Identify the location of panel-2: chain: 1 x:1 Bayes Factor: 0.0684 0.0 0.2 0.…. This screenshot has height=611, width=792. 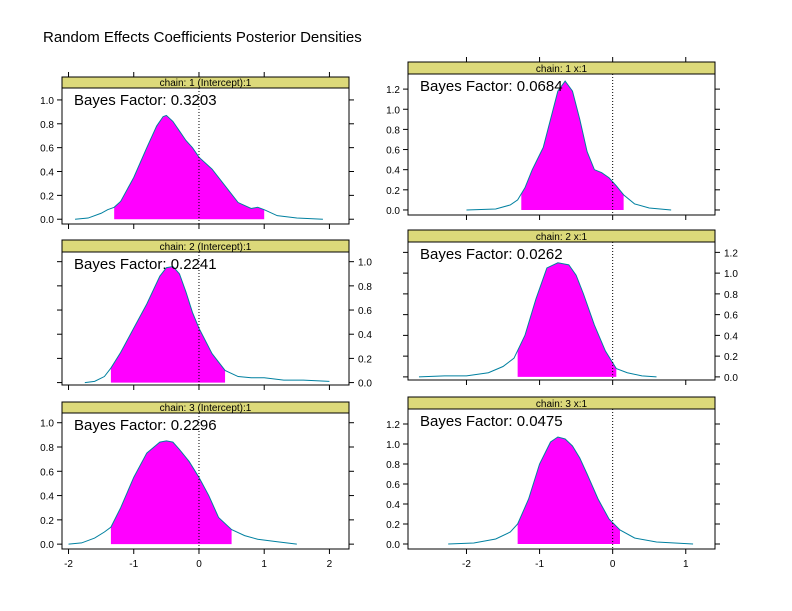
(553, 138).